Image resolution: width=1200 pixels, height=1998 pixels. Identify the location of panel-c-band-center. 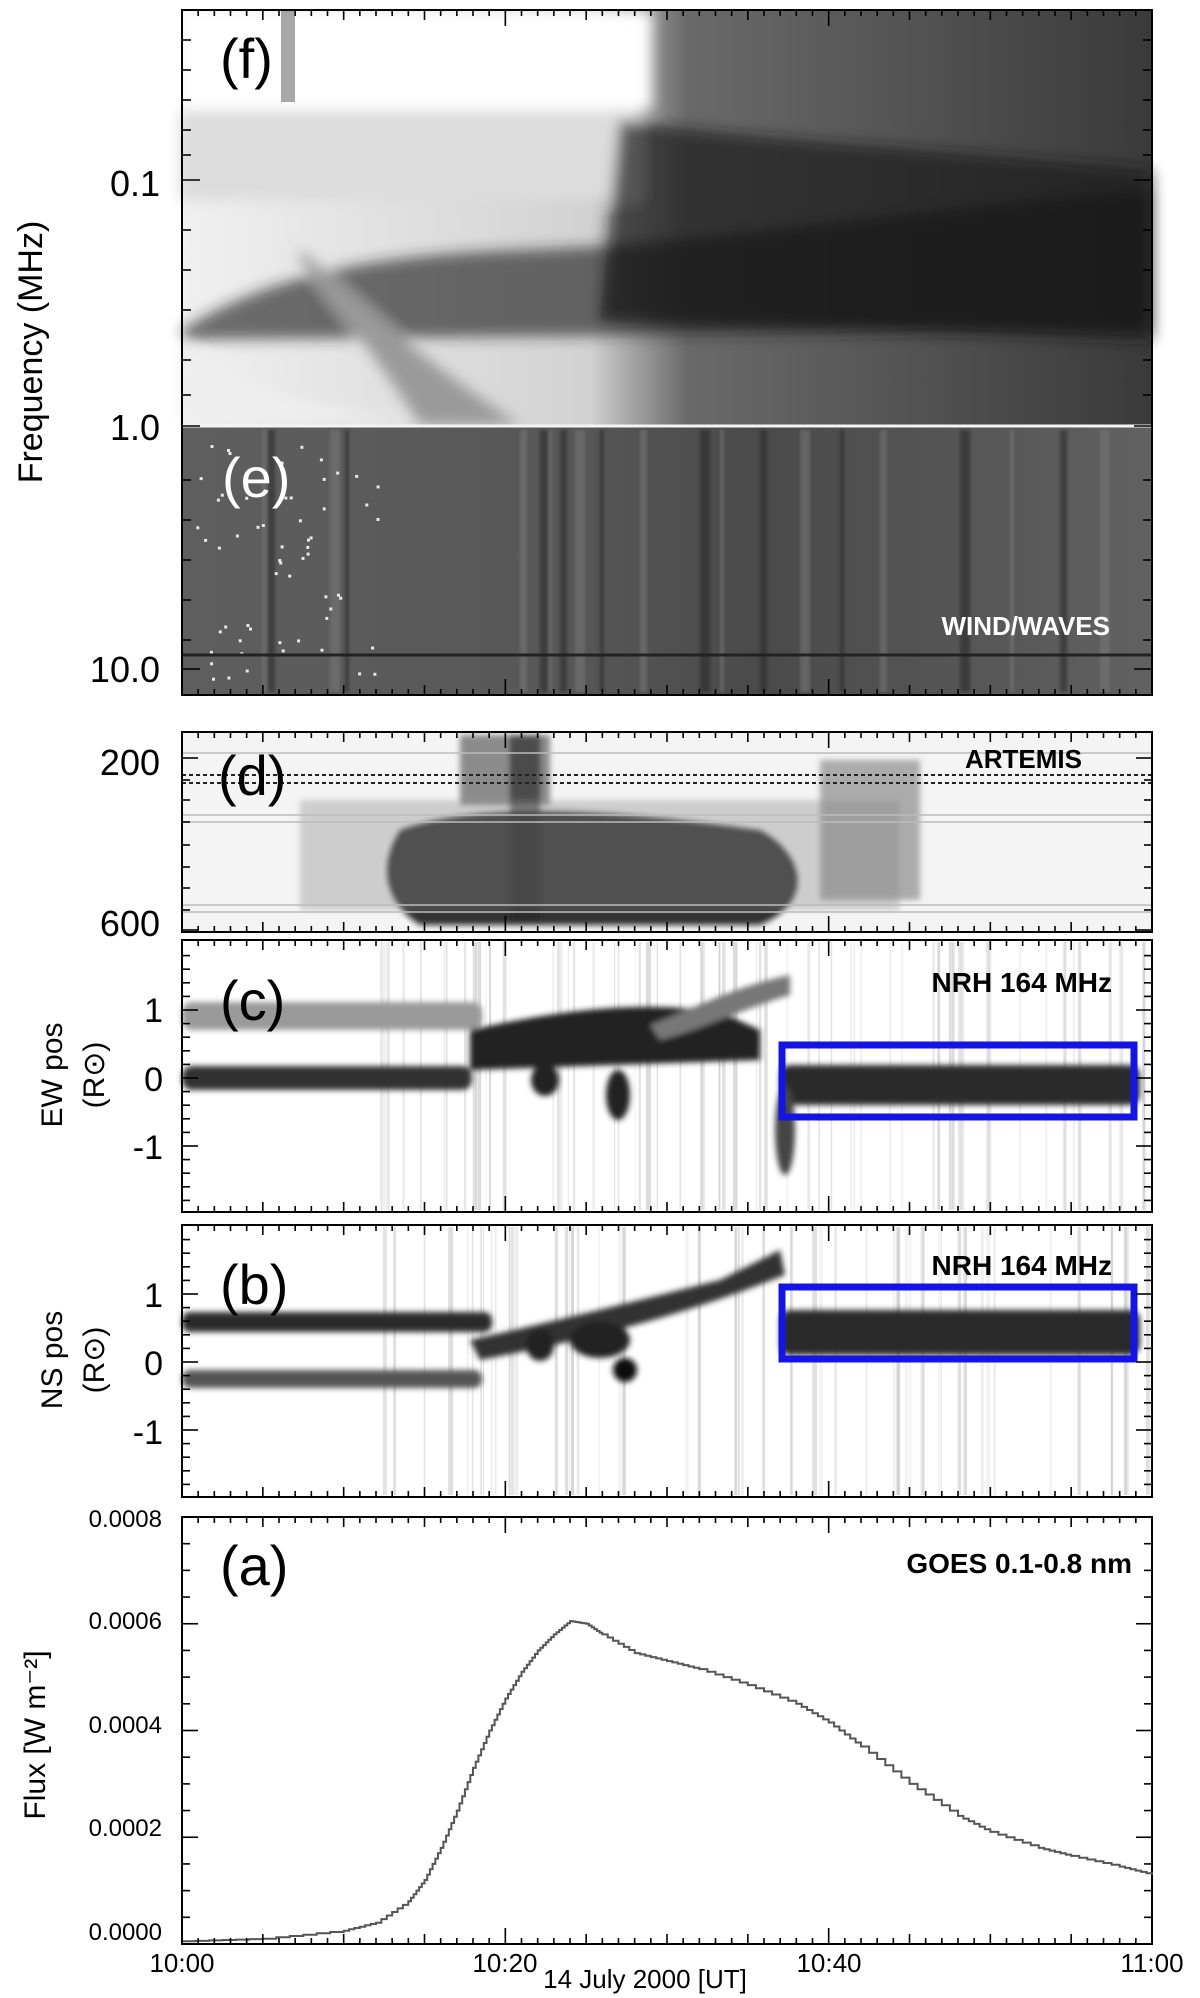
(327, 1078).